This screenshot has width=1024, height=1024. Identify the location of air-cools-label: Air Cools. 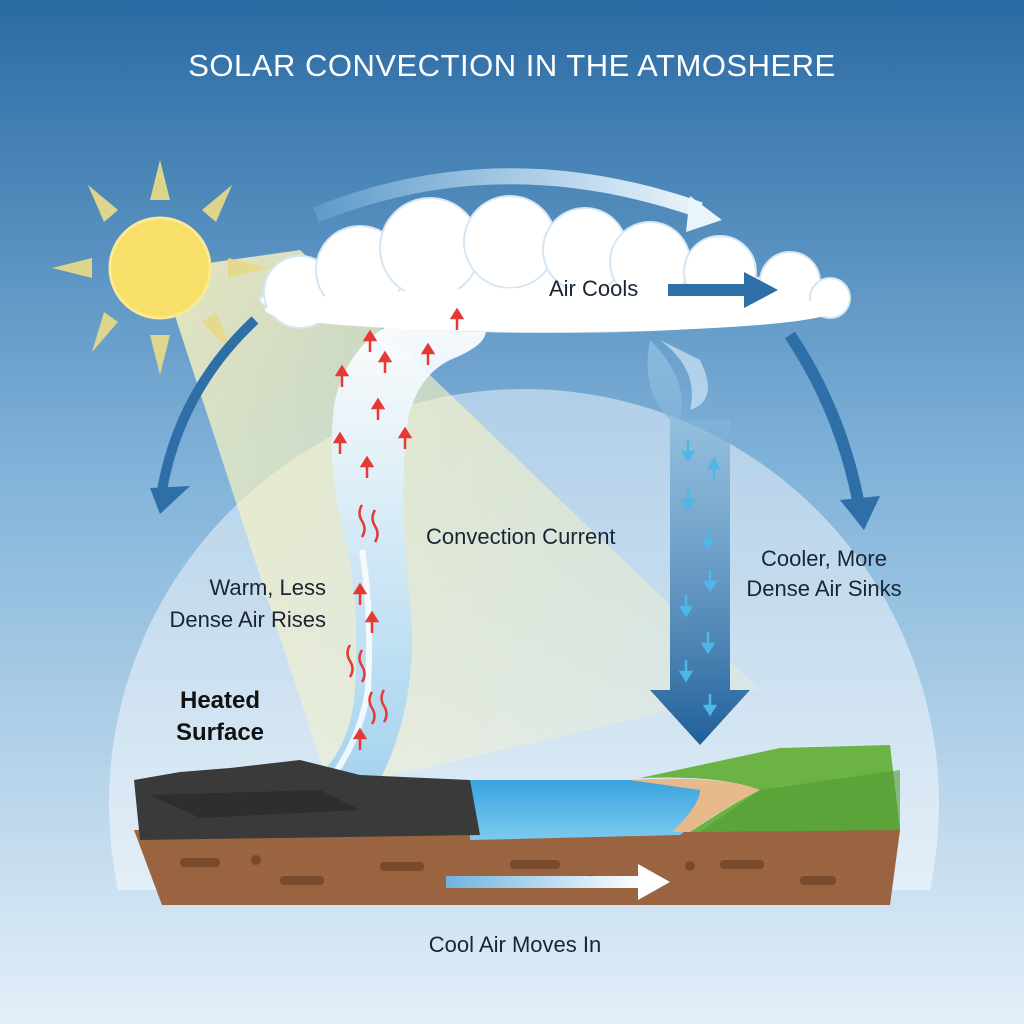
(594, 288).